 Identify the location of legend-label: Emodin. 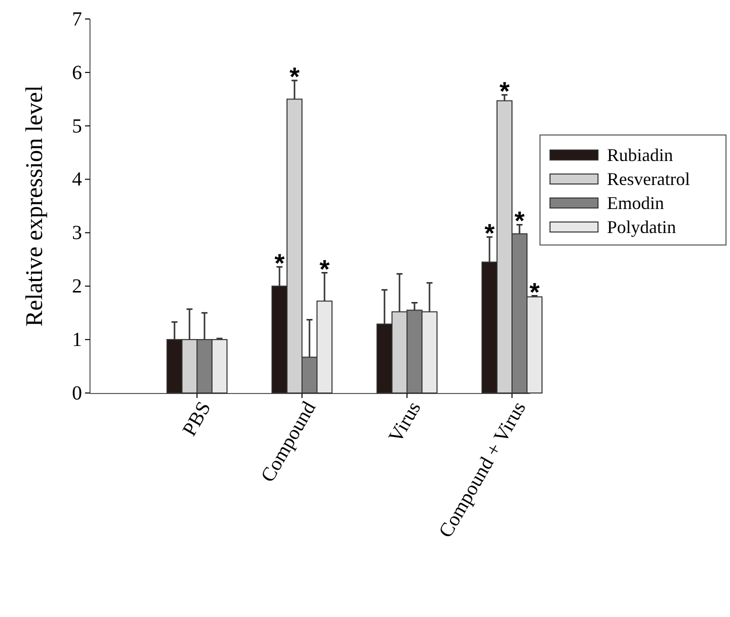
(635, 203).